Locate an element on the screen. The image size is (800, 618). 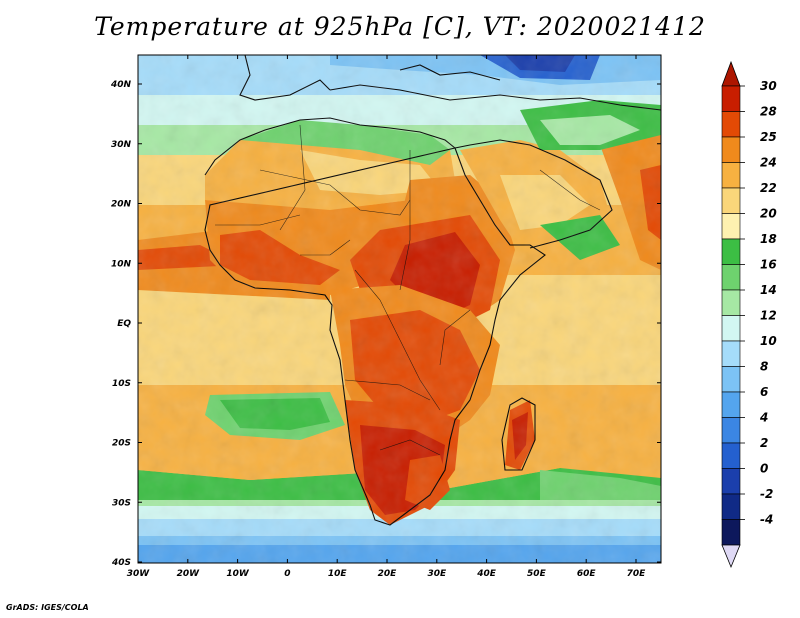
lat-label: 40N is located at coordinates (121, 85).